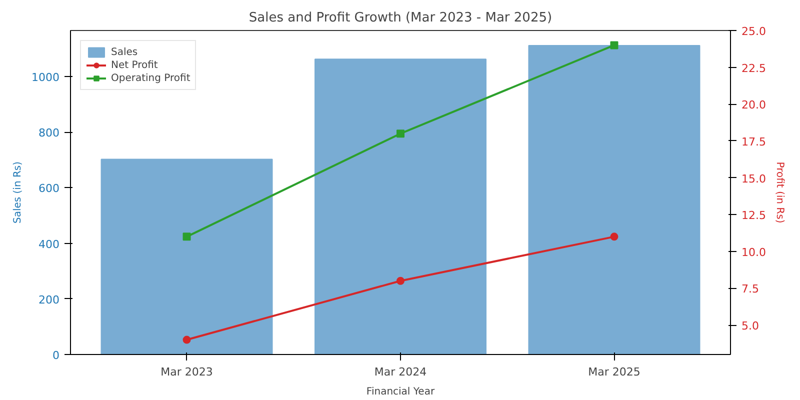  I want to click on y2-tick-label: 15.0, so click(754, 179).